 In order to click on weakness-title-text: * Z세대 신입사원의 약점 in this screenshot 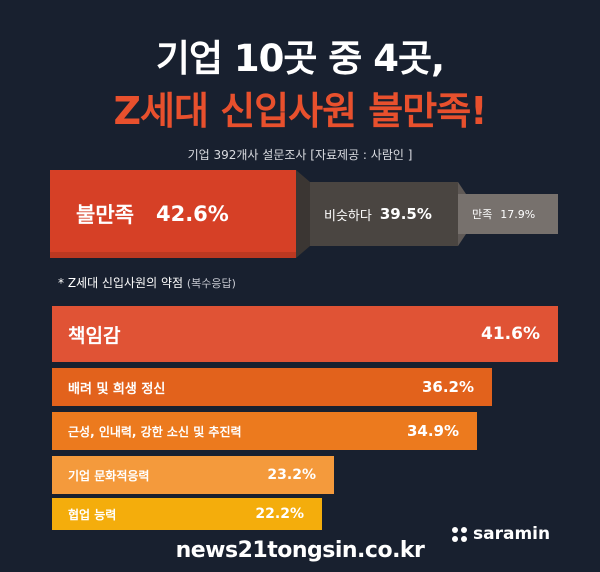, I will do `click(121, 283)`.